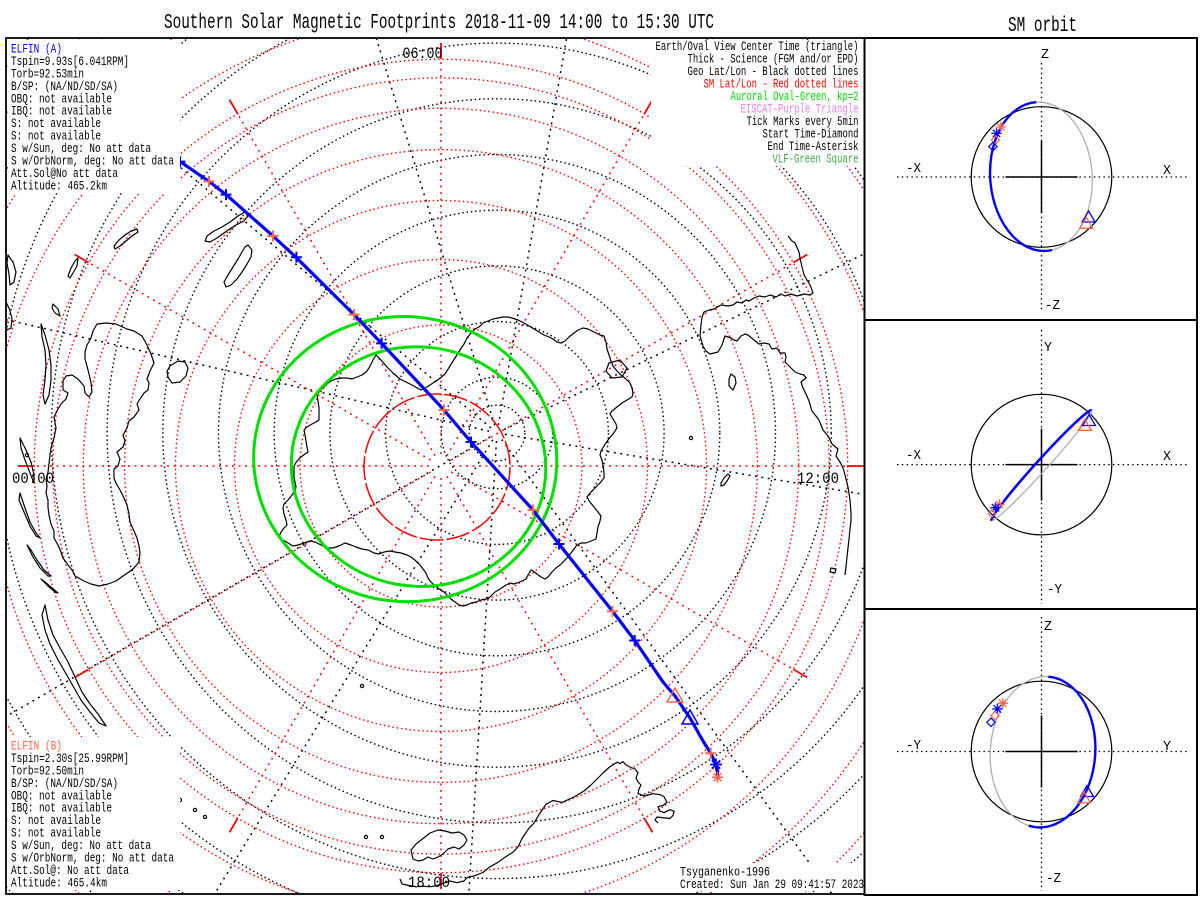  What do you see at coordinates (423, 54) in the screenshot?
I see `svg-text: 06:00` at bounding box center [423, 54].